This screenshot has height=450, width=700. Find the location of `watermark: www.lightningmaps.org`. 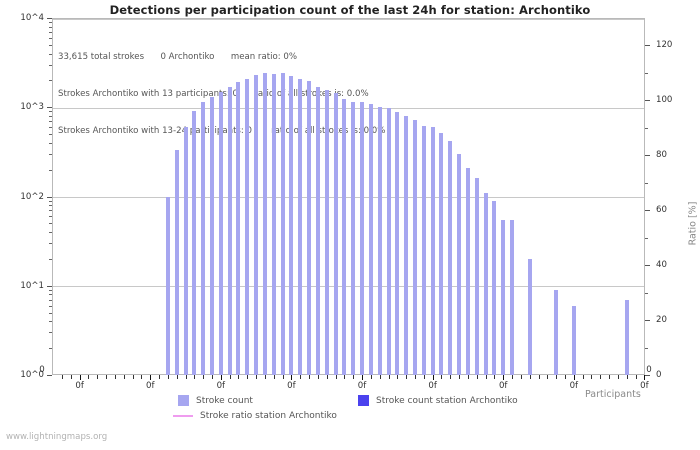

watermark: www.lightningmaps.org is located at coordinates (57, 437).